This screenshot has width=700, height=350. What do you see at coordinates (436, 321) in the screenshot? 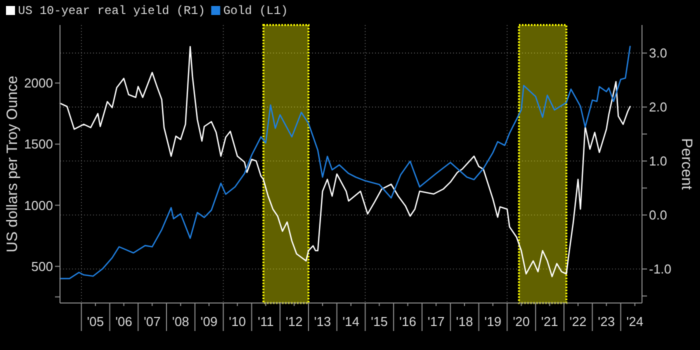
I see `x-tick-label: '17` at bounding box center [436, 321].